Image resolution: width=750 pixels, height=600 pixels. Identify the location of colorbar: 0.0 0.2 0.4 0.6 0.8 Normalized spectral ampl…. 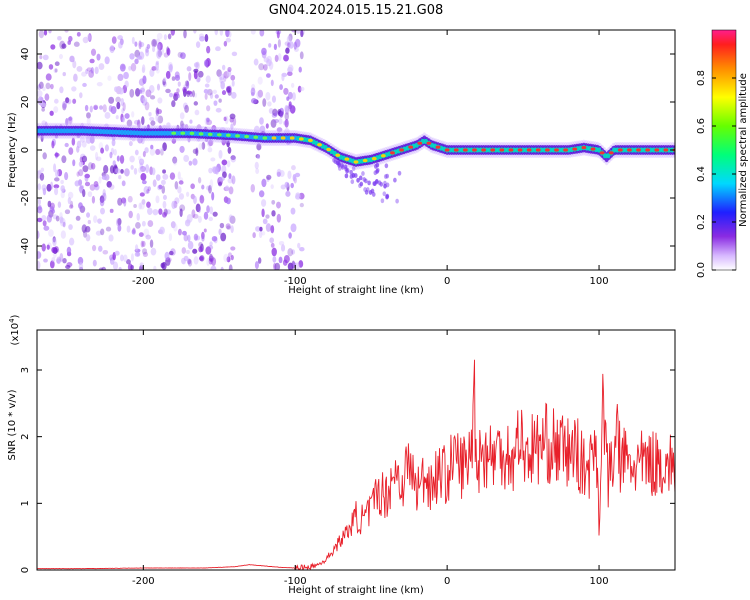
(722, 153).